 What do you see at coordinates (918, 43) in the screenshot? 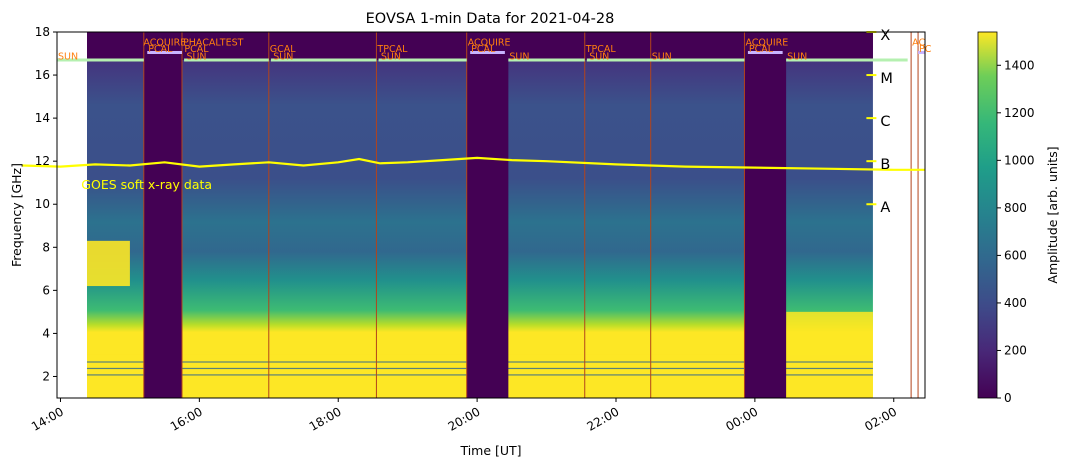
I see `schedule-label: AC` at bounding box center [918, 43].